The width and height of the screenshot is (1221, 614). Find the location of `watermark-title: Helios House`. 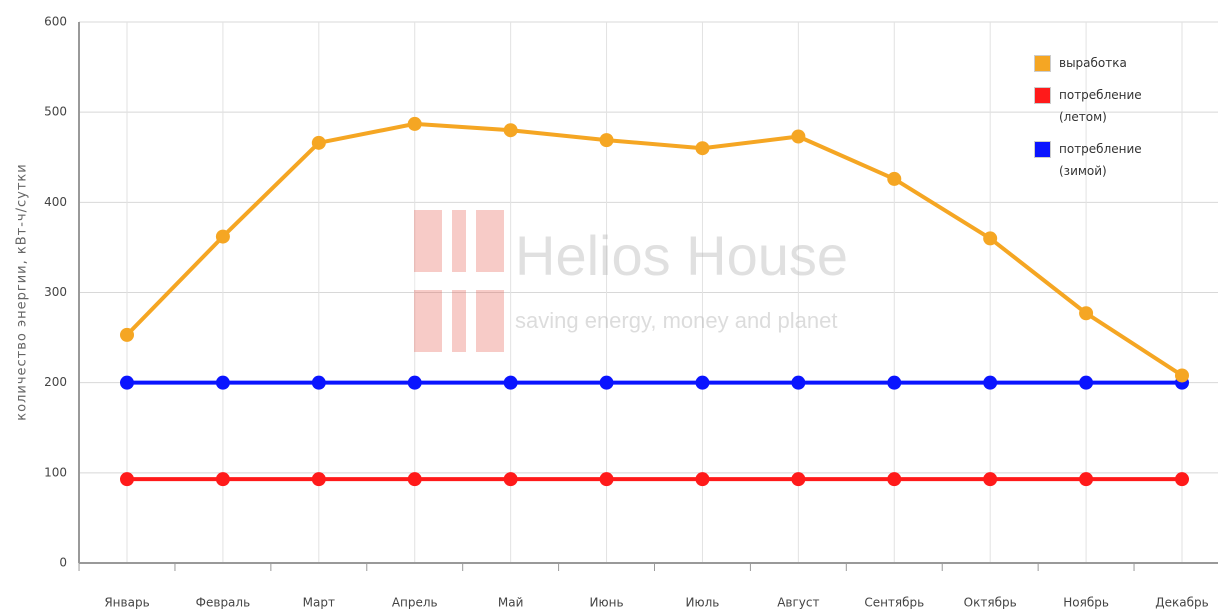

watermark-title: Helios House is located at coordinates (681, 255).